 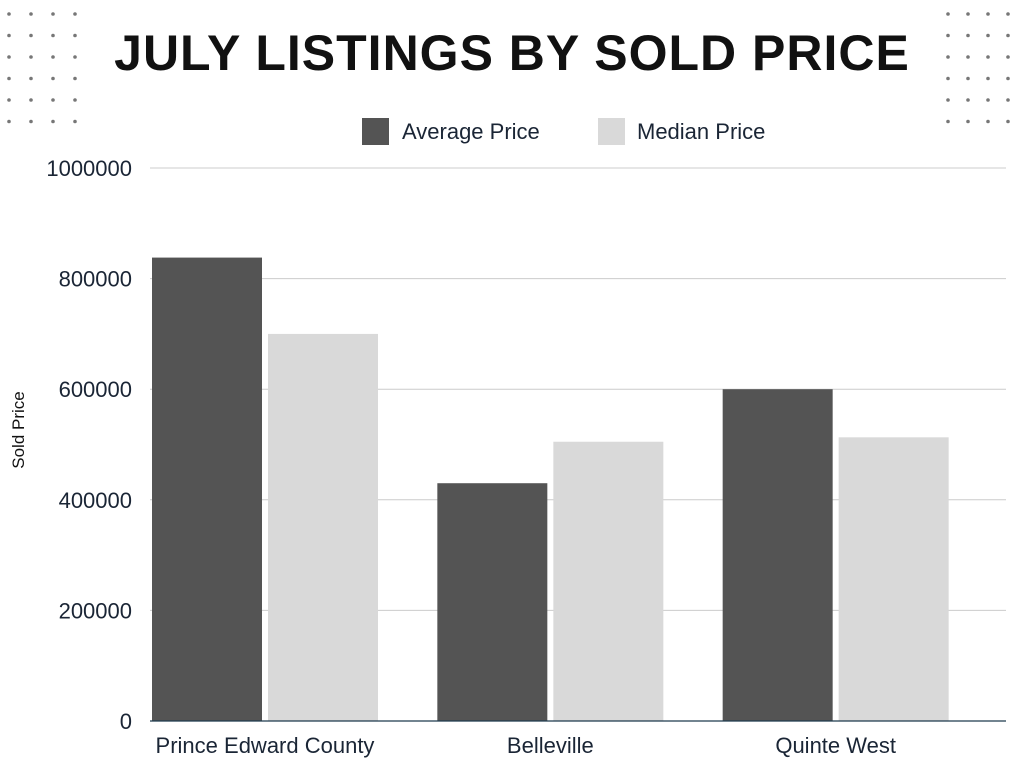 What do you see at coordinates (95, 389) in the screenshot?
I see `y-tick-label: 600000` at bounding box center [95, 389].